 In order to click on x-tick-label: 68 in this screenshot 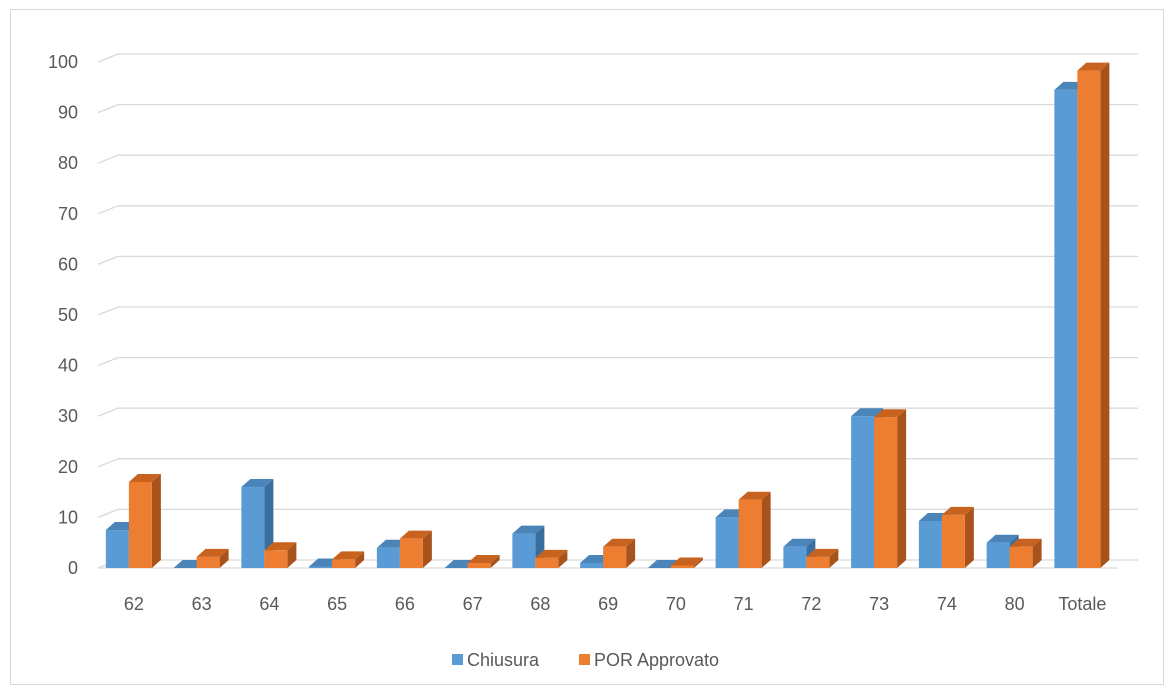, I will do `click(540, 604)`.